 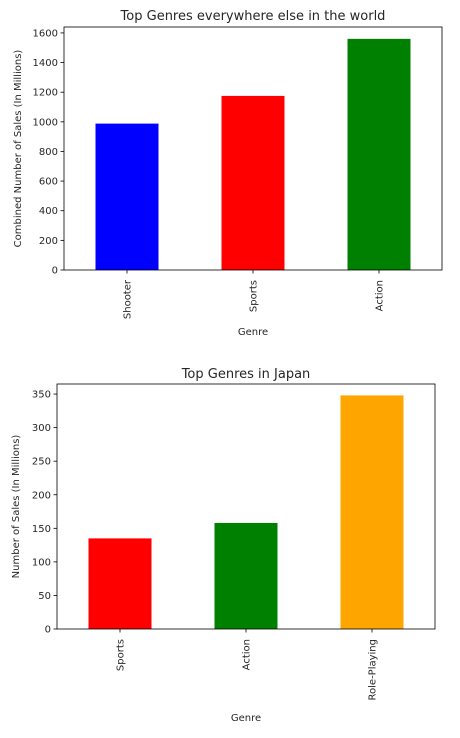 What do you see at coordinates (373, 669) in the screenshot?
I see `x-tick-label: Role-Playing` at bounding box center [373, 669].